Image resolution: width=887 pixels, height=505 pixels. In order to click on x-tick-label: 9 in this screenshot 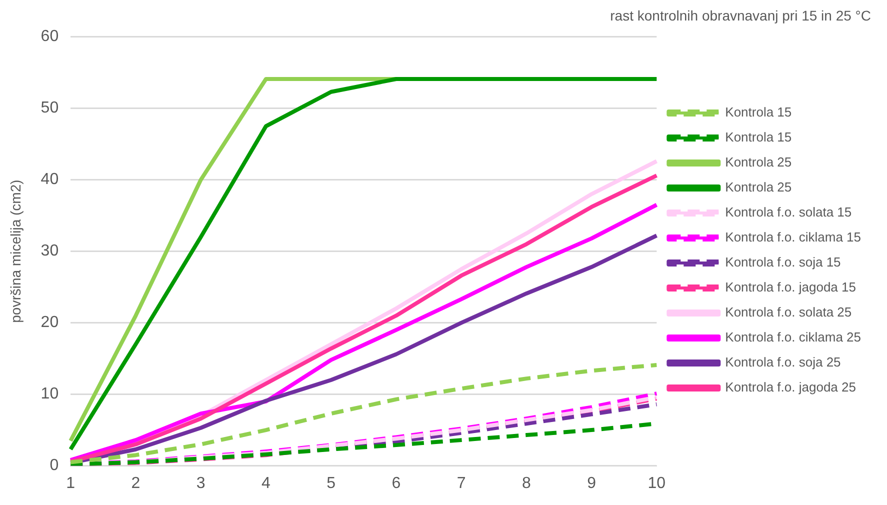, I will do `click(591, 483)`.